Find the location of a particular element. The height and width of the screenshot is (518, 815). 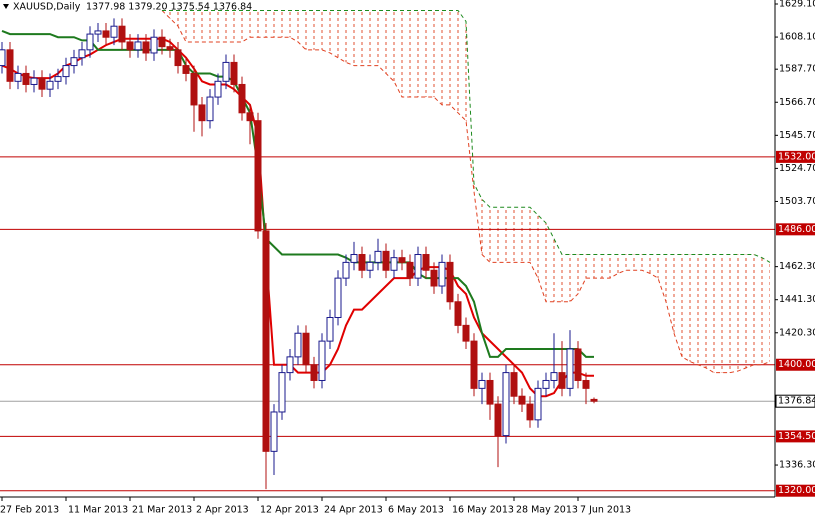

ohlc: 1377.98 1379.20 1375.54 1376.84 is located at coordinates (169, 7).